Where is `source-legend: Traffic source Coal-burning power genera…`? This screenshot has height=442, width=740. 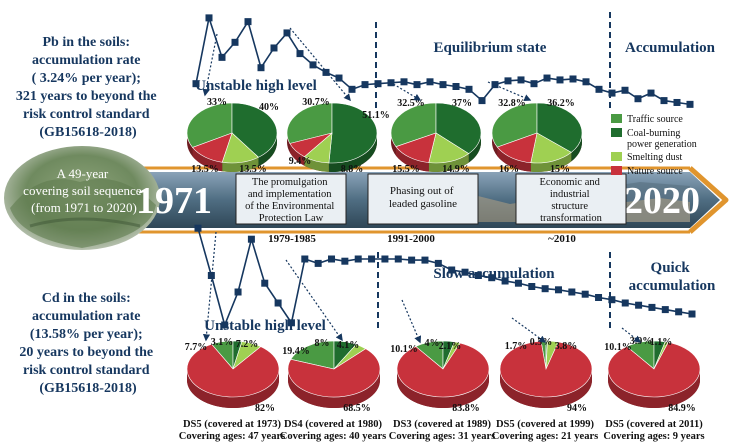 source-legend: Traffic source Coal-burning power genera… is located at coordinates (654, 145).